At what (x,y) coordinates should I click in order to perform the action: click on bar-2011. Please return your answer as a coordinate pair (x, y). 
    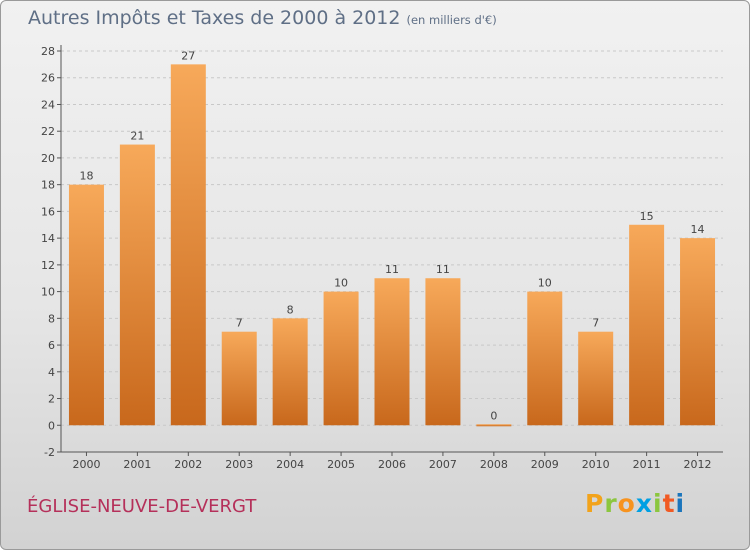
    Looking at the image, I should click on (647, 325).